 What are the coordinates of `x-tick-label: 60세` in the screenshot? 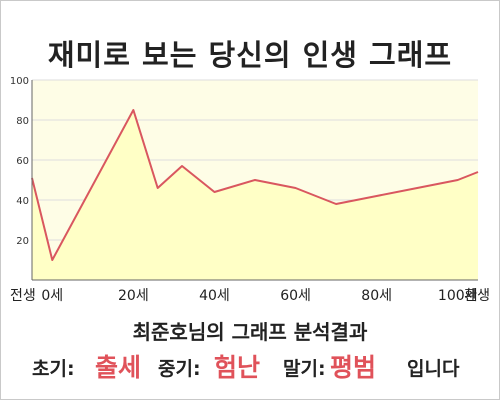 It's located at (295, 296).